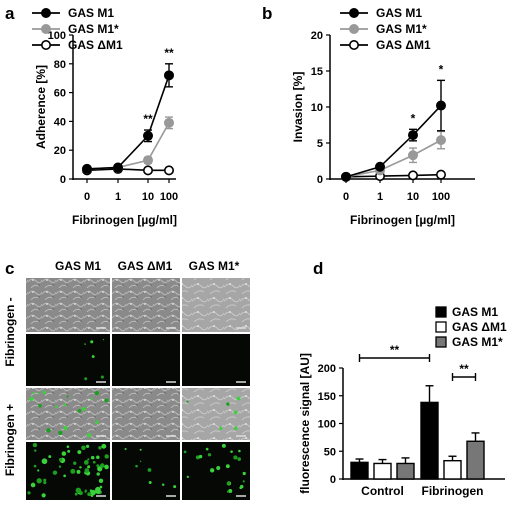 This screenshot has width=520, height=508. What do you see at coordinates (10, 13) in the screenshot?
I see `panel-letter-a: a` at bounding box center [10, 13].